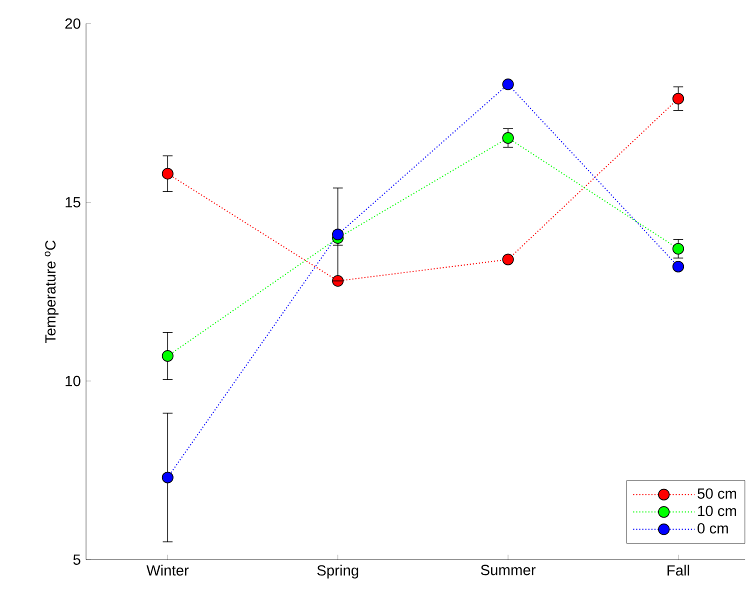 Image resolution: width=751 pixels, height=590 pixels. What do you see at coordinates (713, 528) in the screenshot?
I see `legend-label: 0 cm` at bounding box center [713, 528].